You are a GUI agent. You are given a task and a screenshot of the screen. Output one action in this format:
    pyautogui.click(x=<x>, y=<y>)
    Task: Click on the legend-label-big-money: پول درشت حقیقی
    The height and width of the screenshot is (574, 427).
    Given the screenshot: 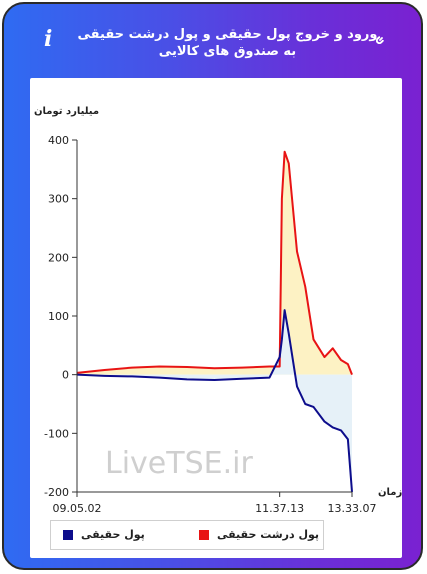 What is the action you would take?
    pyautogui.click(x=268, y=534)
    